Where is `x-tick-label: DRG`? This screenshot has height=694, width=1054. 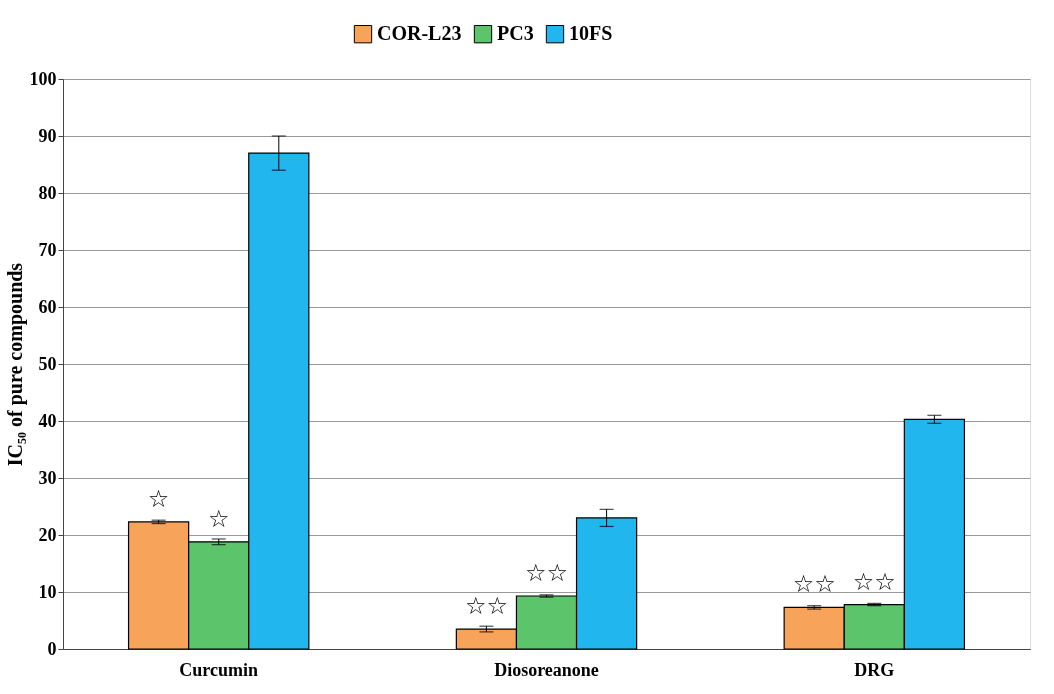 x-tick-label: DRG is located at coordinates (874, 669).